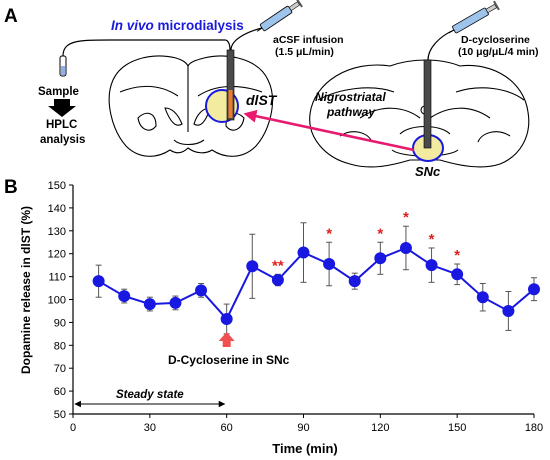  I want to click on significance-marker: **, so click(278, 265).